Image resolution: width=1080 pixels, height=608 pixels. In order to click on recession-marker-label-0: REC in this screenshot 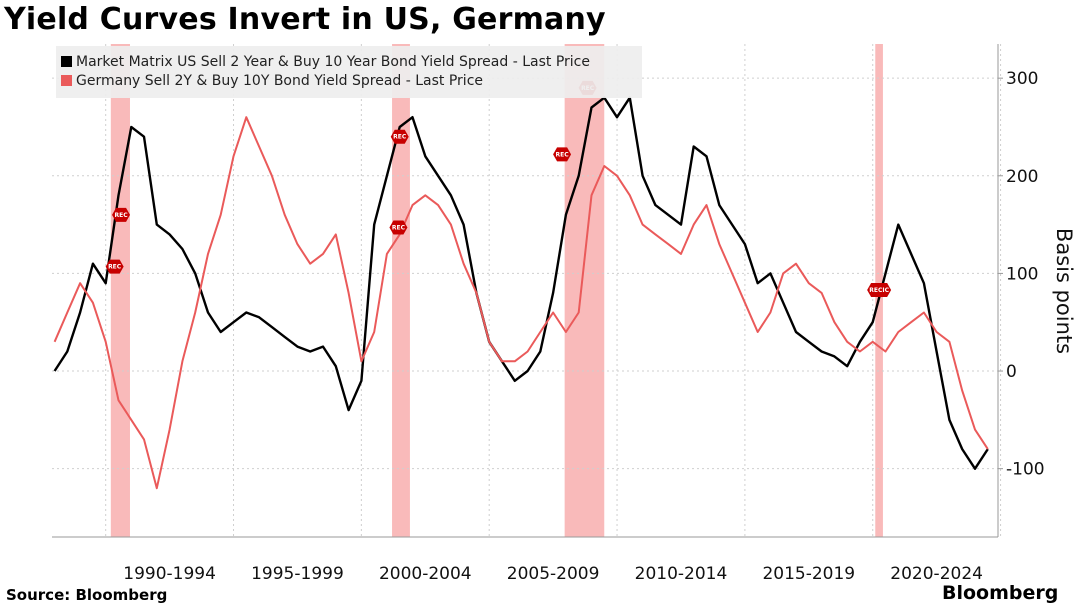, I will do `click(121, 215)`.